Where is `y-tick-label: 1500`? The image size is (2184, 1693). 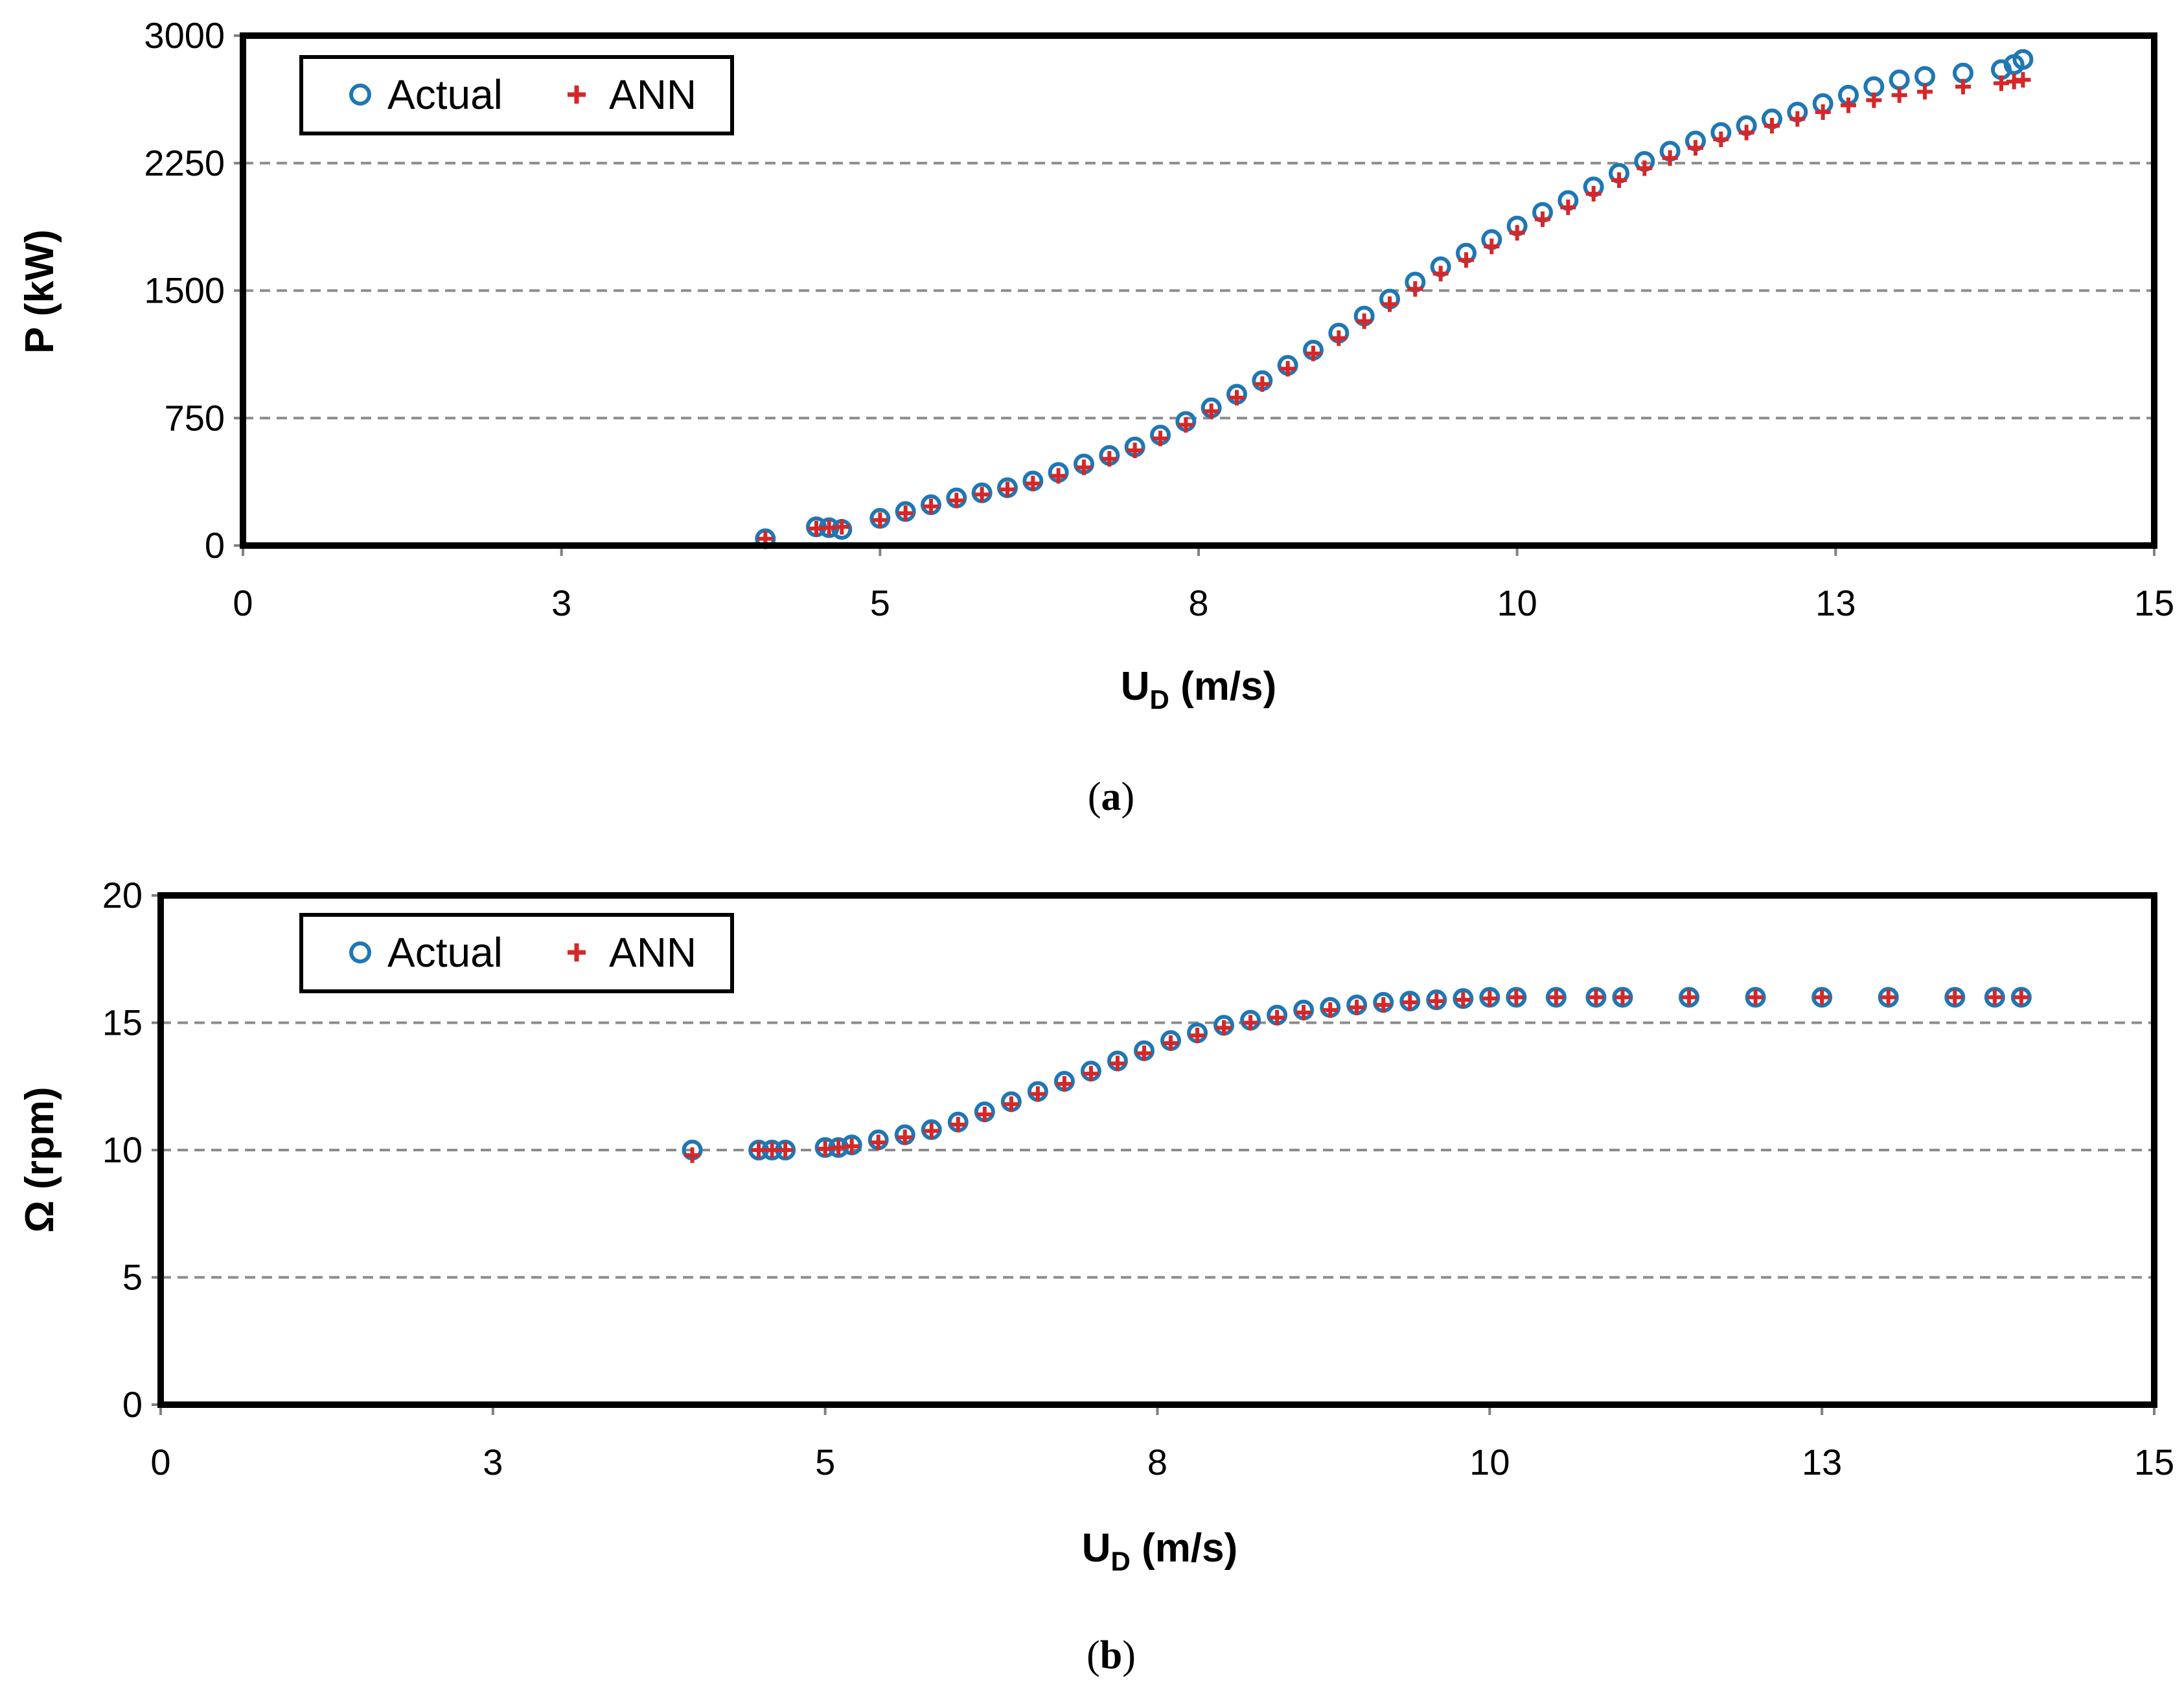
y-tick-label: 1500 is located at coordinates (185, 290).